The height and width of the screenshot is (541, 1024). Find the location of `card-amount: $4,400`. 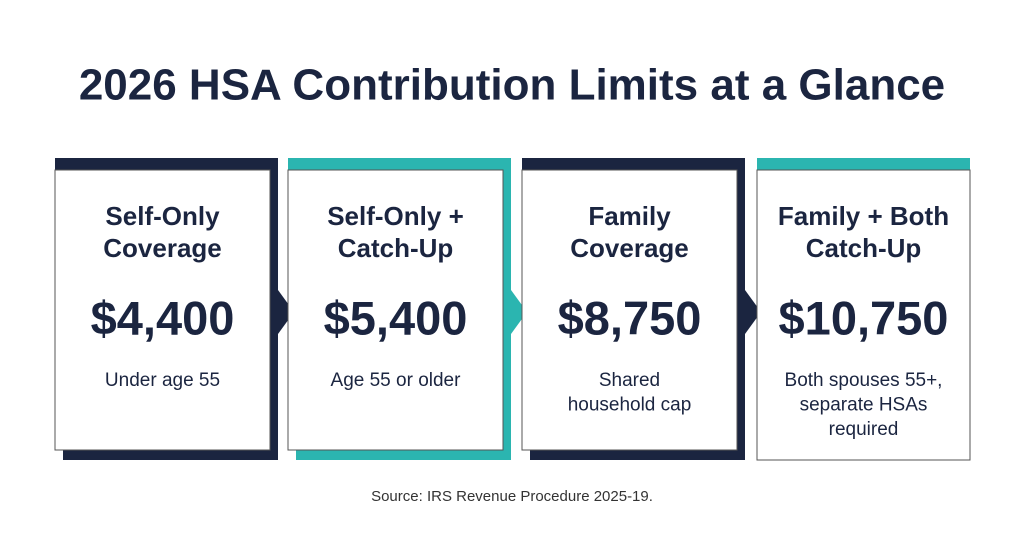

card-amount: $4,400 is located at coordinates (163, 317).